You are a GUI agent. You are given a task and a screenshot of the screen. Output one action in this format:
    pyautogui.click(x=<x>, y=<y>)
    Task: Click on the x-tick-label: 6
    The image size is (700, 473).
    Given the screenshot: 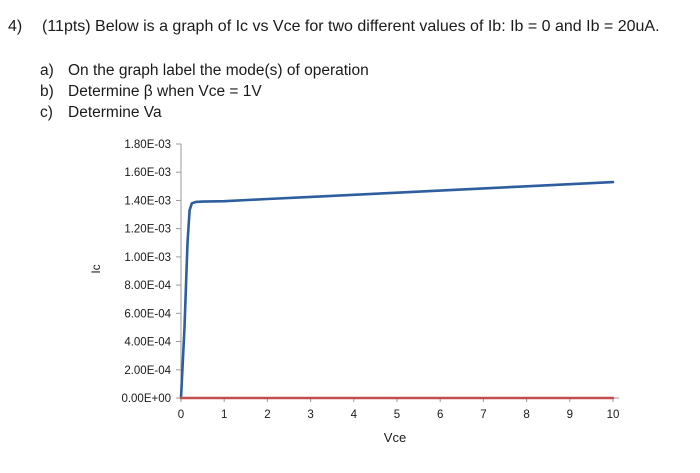 What is the action you would take?
    pyautogui.click(x=440, y=415)
    